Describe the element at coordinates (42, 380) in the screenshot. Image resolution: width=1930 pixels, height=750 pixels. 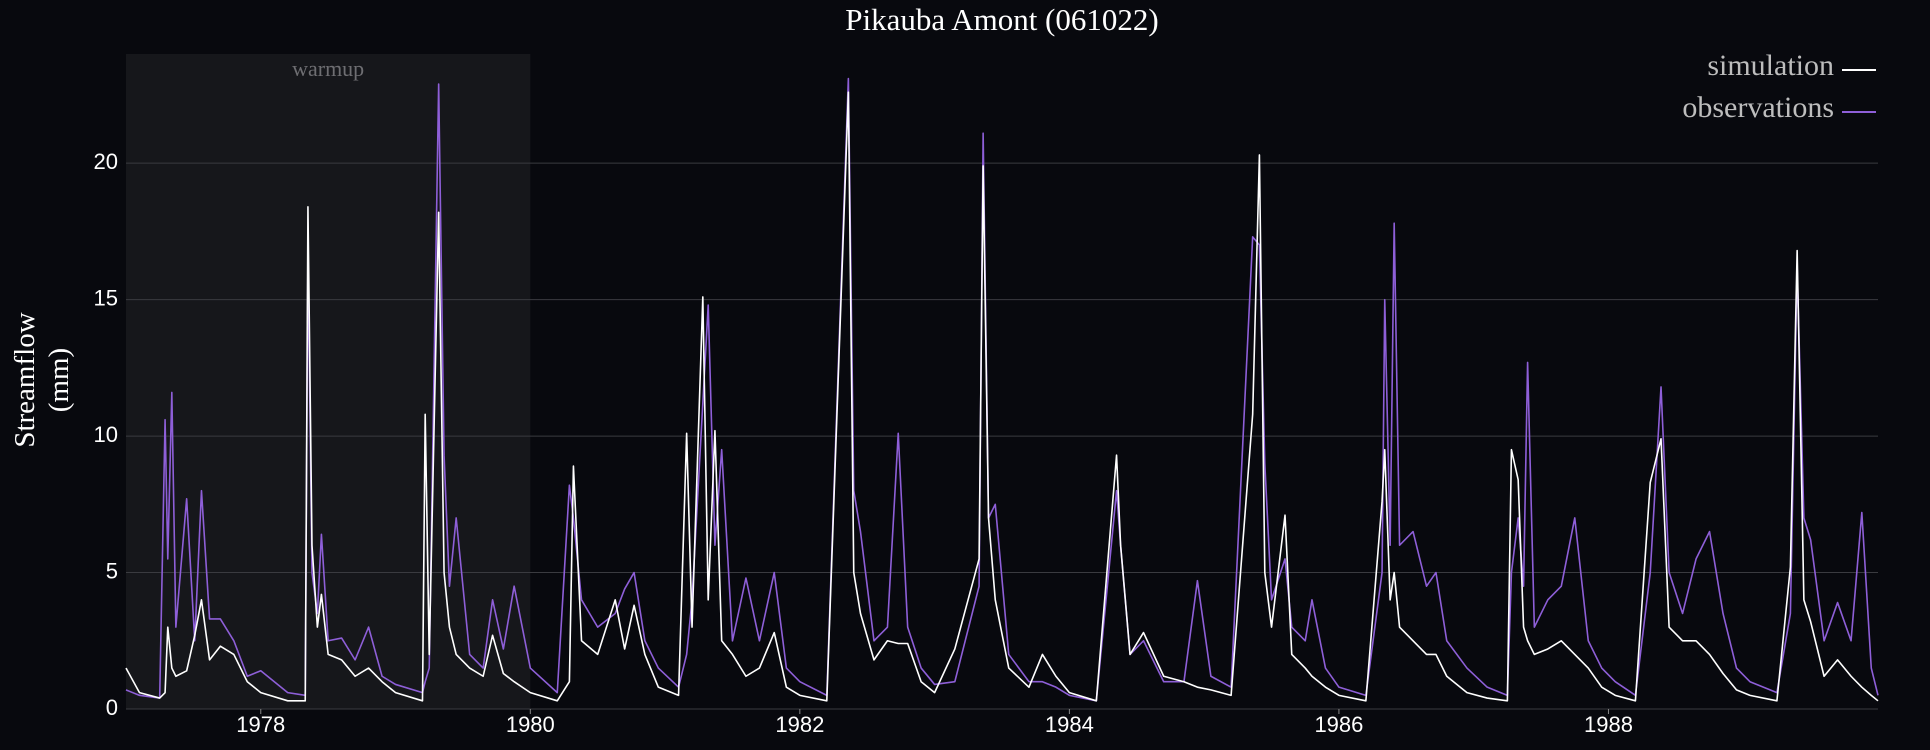
I see `y-axis-label: Streamflow (mm)` at that location.